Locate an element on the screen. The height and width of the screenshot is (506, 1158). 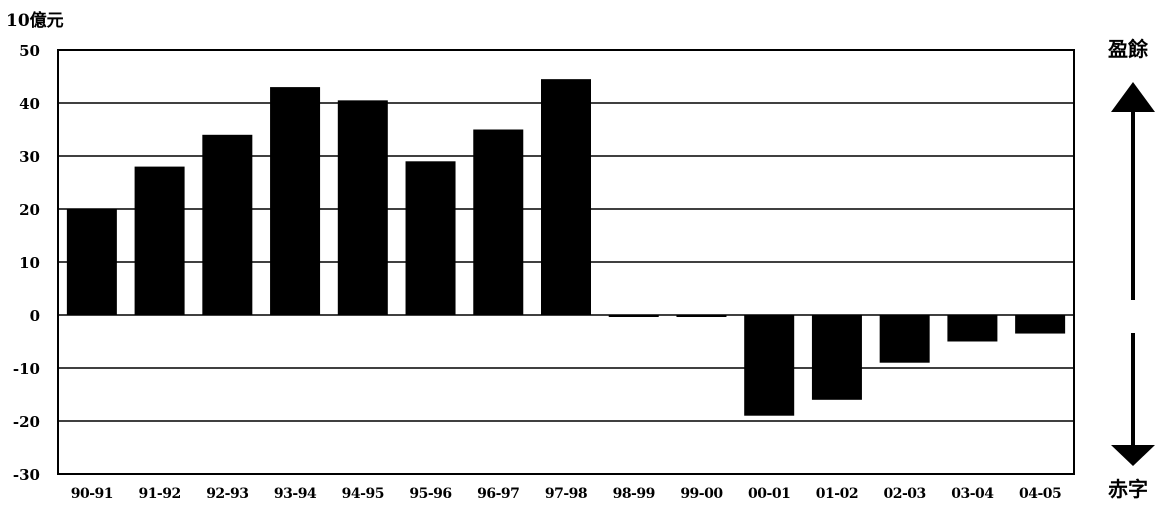
x-tick-label: 03-04 is located at coordinates (972, 494).